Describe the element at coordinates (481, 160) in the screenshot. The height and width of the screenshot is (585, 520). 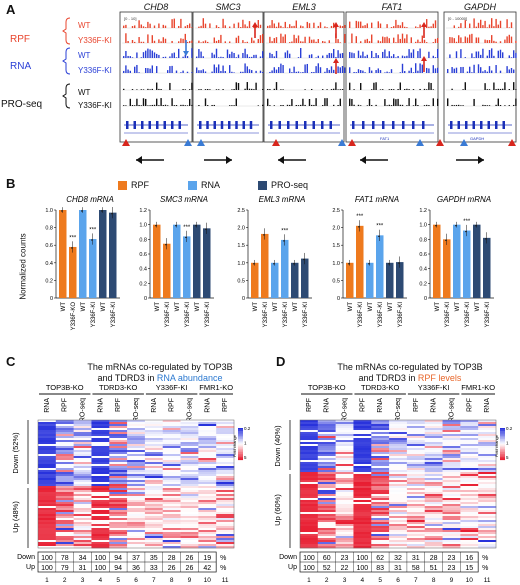
I see `strand-arrow-head` at that location.